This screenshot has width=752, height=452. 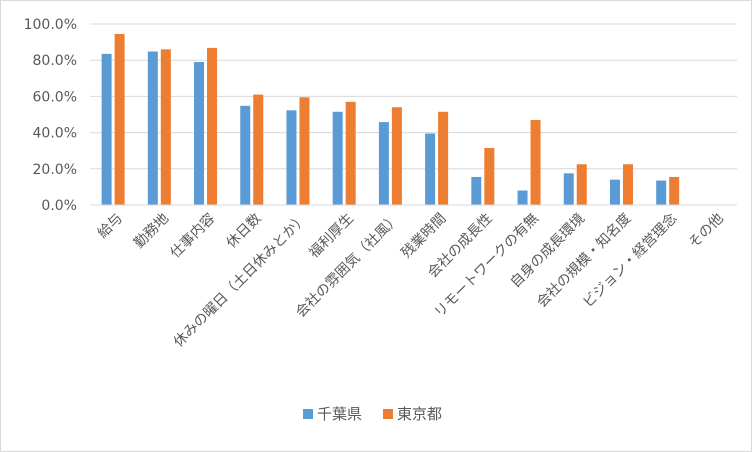 I want to click on x-category-label: その他, so click(x=706, y=231).